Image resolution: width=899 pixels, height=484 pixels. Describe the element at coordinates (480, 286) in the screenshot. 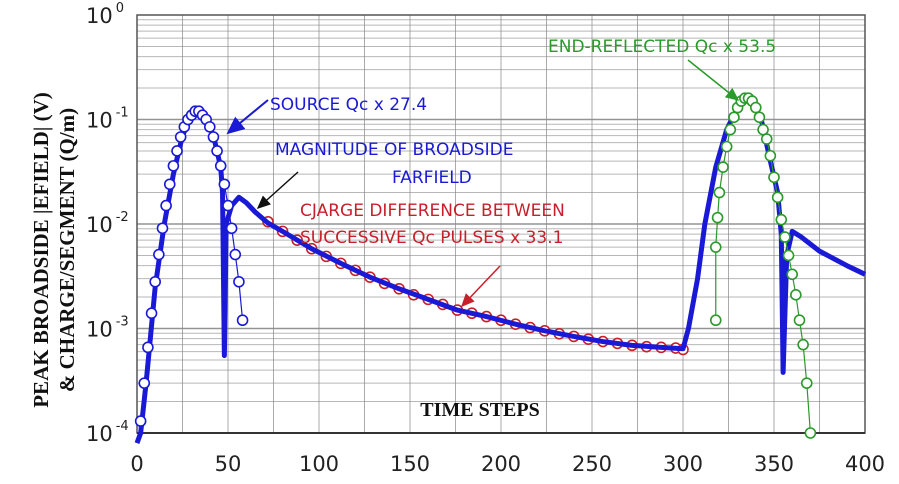

I see `charge-arrow` at that location.